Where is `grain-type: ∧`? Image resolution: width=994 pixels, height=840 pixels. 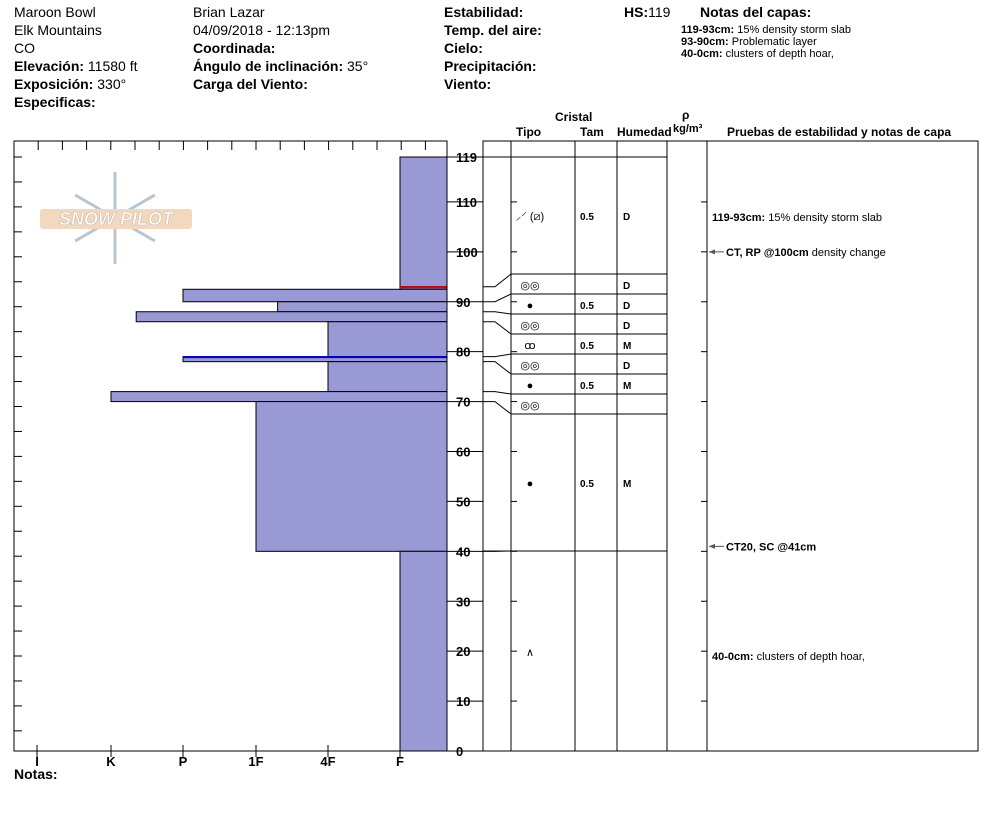 grain-type: ∧ is located at coordinates (530, 653).